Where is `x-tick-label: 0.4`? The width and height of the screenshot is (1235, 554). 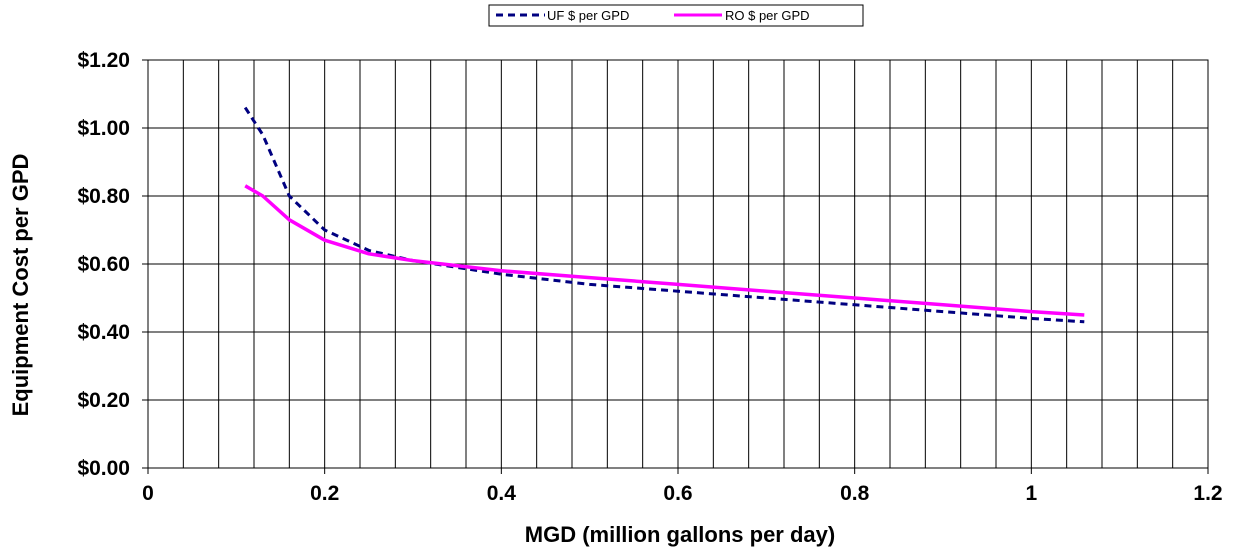
x-tick-label: 0.4 is located at coordinates (502, 493).